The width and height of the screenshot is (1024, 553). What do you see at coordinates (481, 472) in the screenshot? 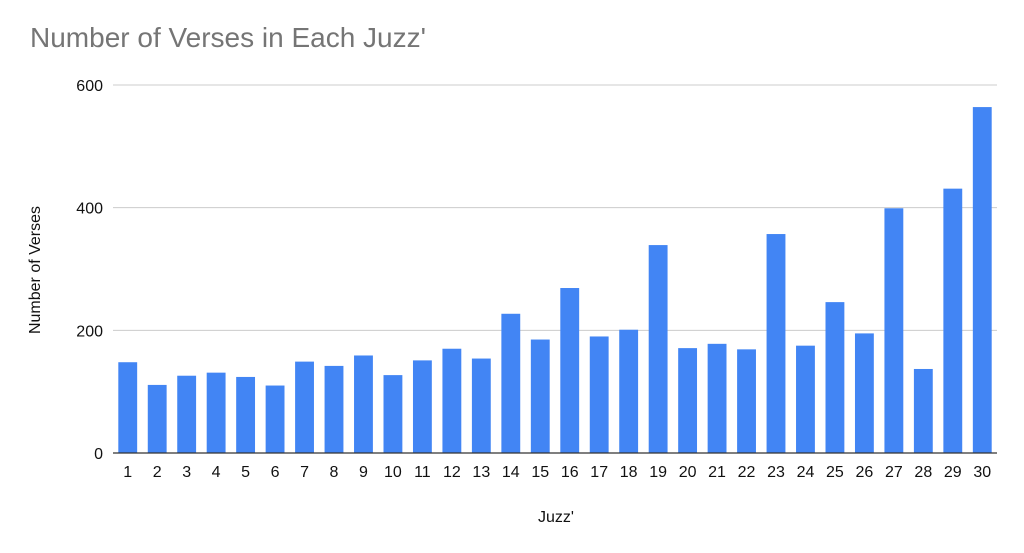
I see `x-tick-label: 13` at bounding box center [481, 472].